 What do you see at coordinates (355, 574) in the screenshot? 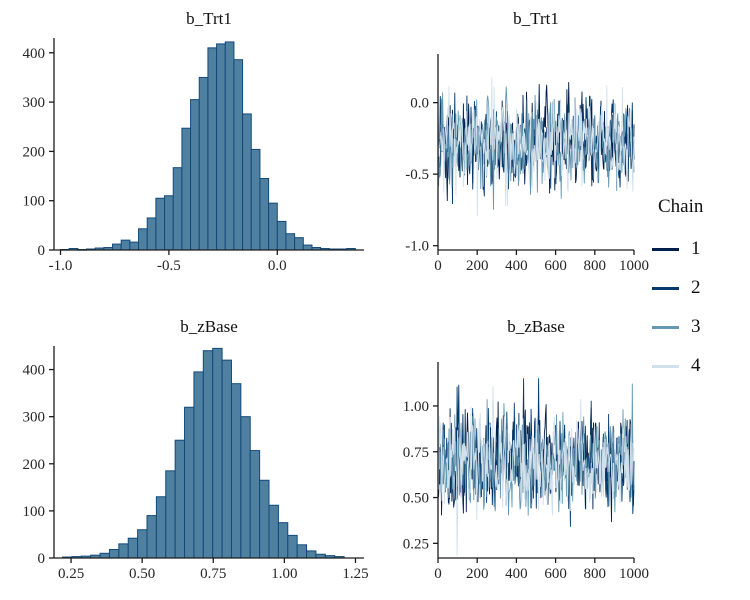
I see `x-axis-tick-label: 1.25` at bounding box center [355, 574].